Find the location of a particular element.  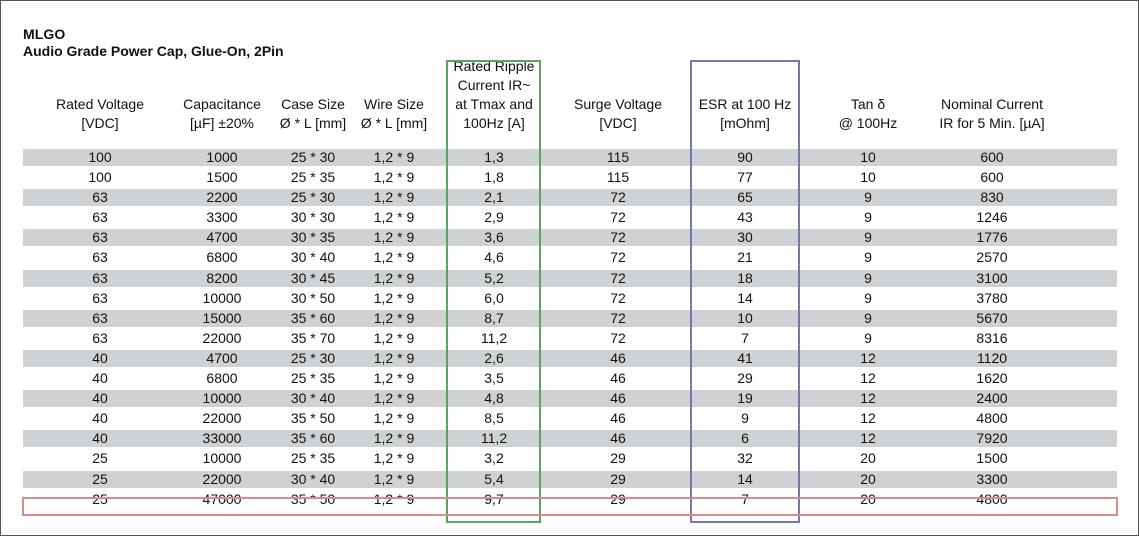

header-rated-voltage-line: Rated Voltage is located at coordinates (100, 104).